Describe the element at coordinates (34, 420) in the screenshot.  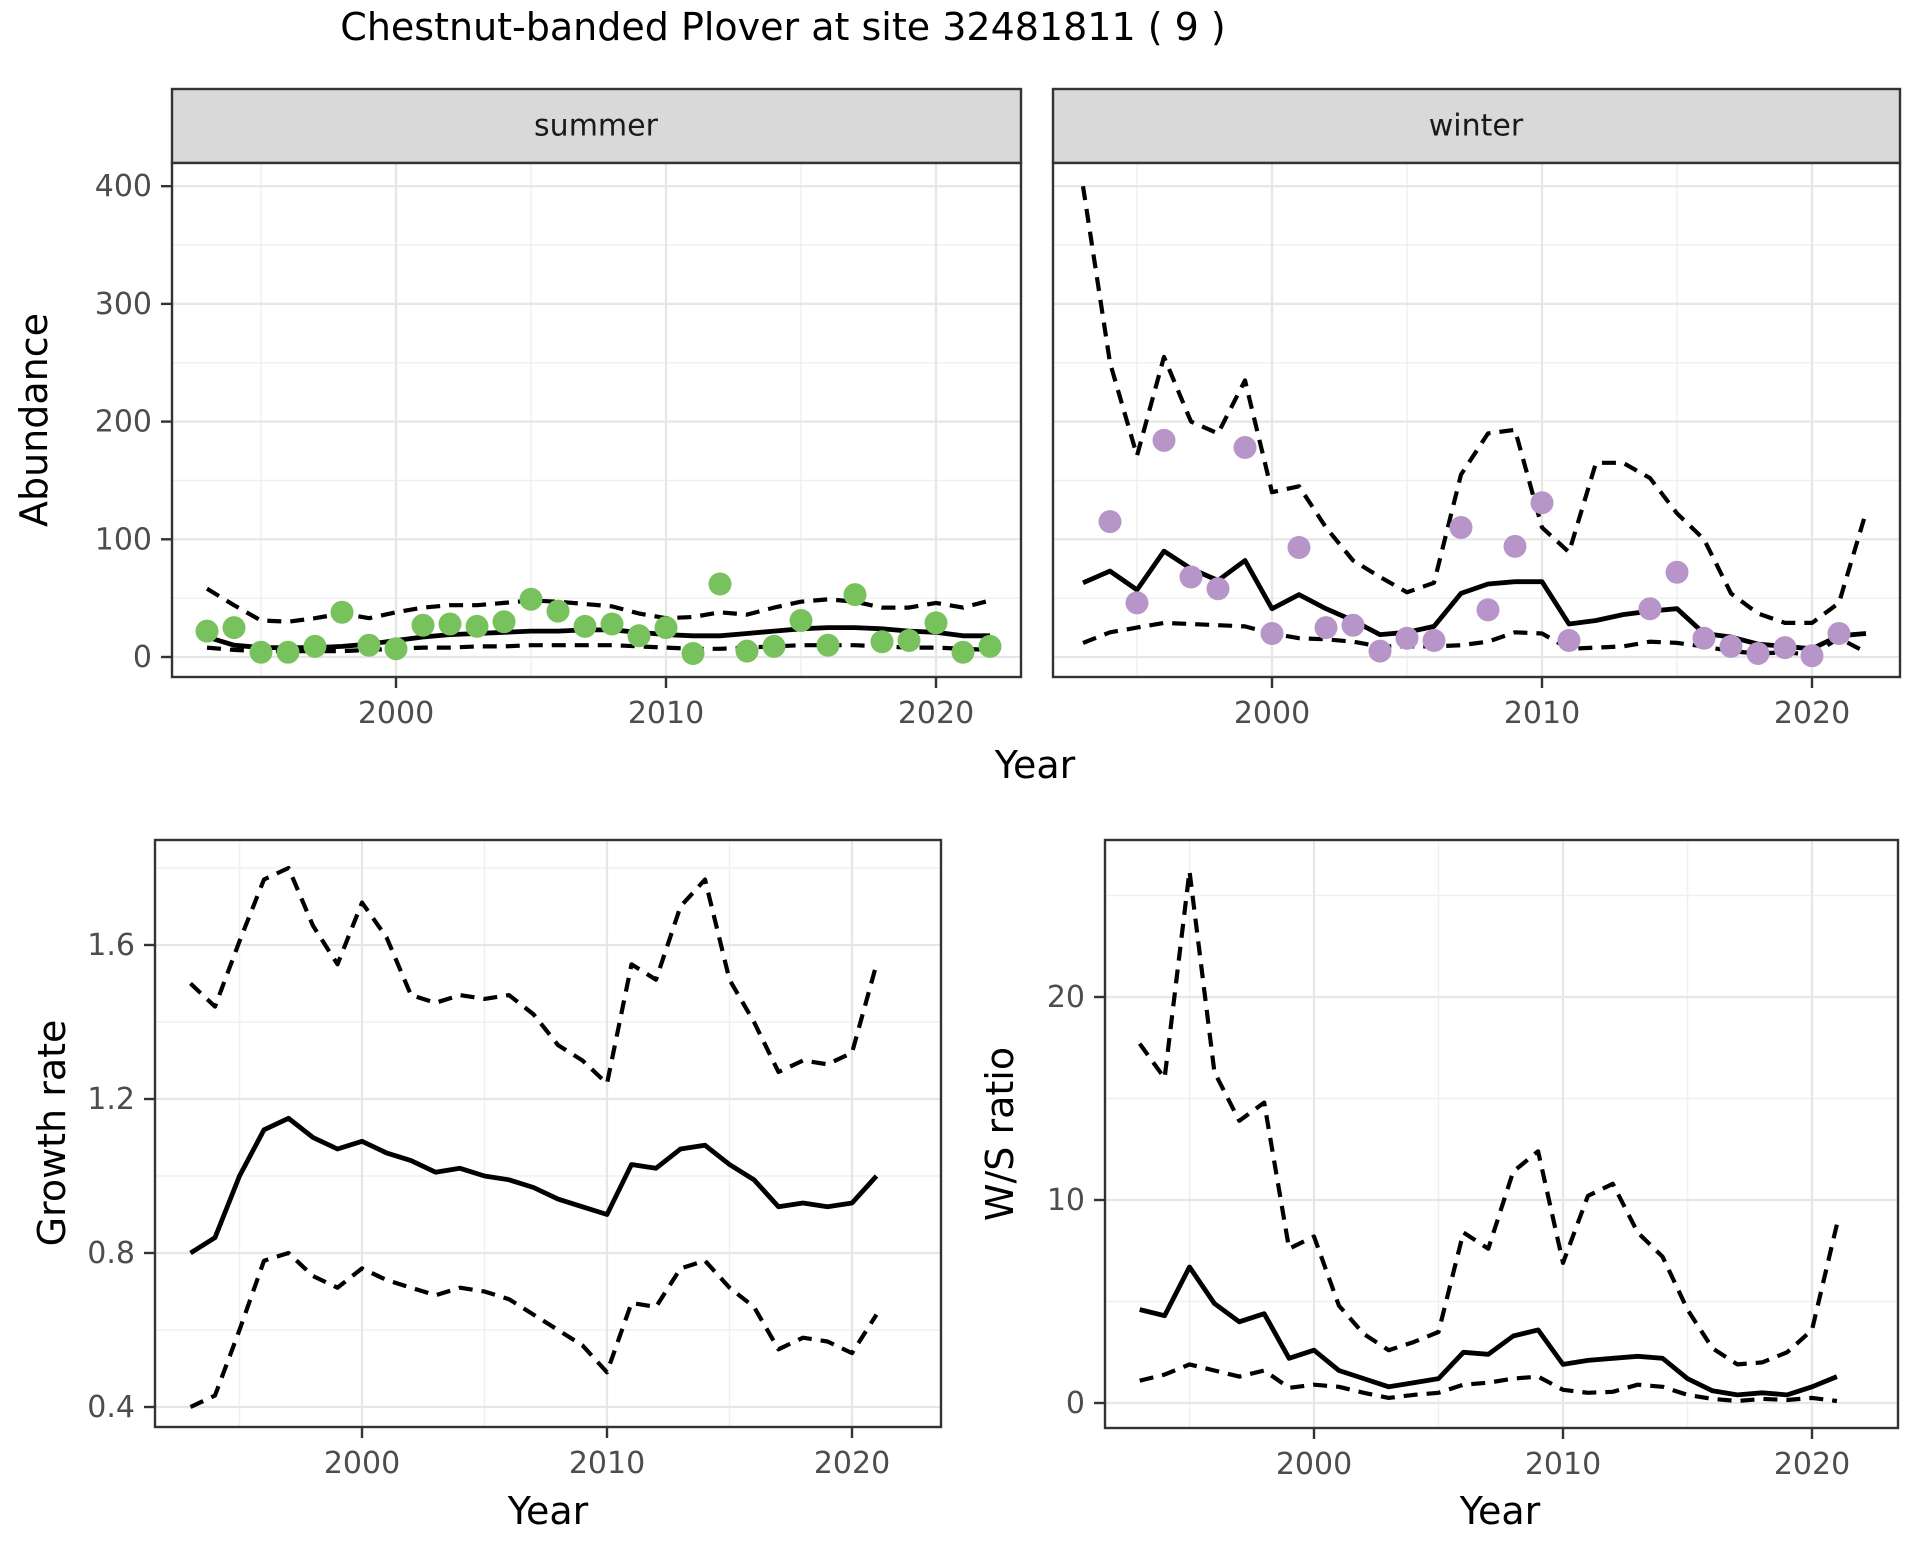
I see `y-axis-title-abundance: Abundance` at that location.